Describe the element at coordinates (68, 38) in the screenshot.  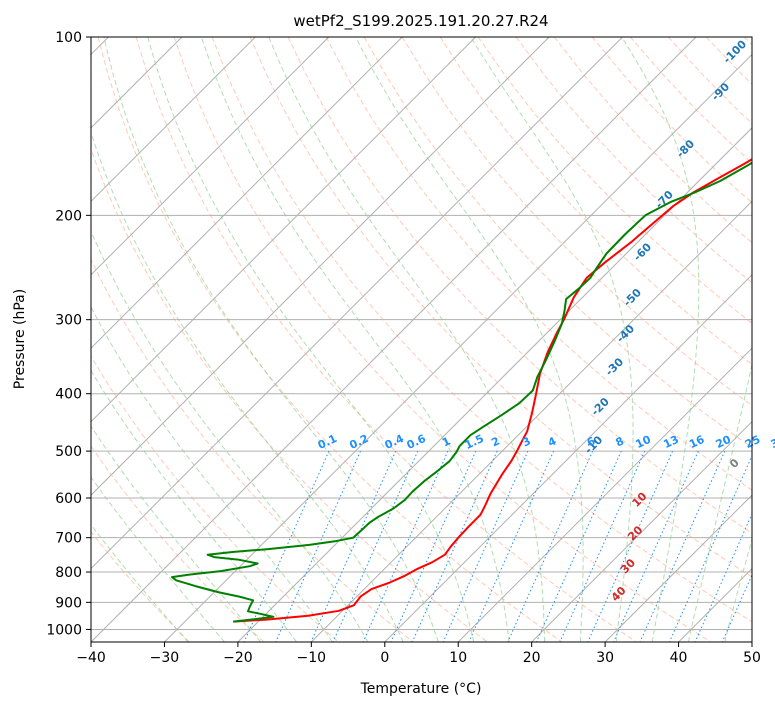
I see `y-tick-label: 100` at that location.